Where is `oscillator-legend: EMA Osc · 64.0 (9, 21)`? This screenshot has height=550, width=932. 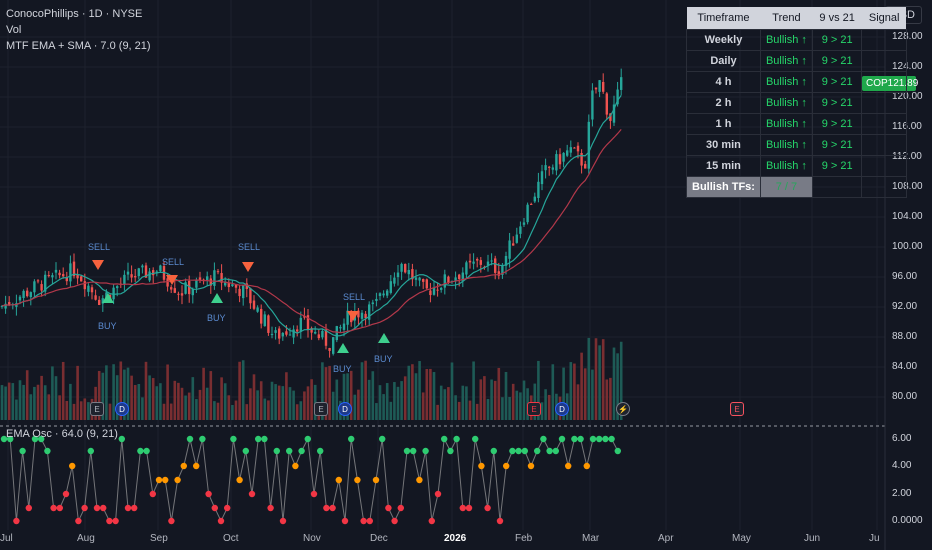
oscillator-legend: EMA Osc · 64.0 (9, 21) is located at coordinates (62, 434).